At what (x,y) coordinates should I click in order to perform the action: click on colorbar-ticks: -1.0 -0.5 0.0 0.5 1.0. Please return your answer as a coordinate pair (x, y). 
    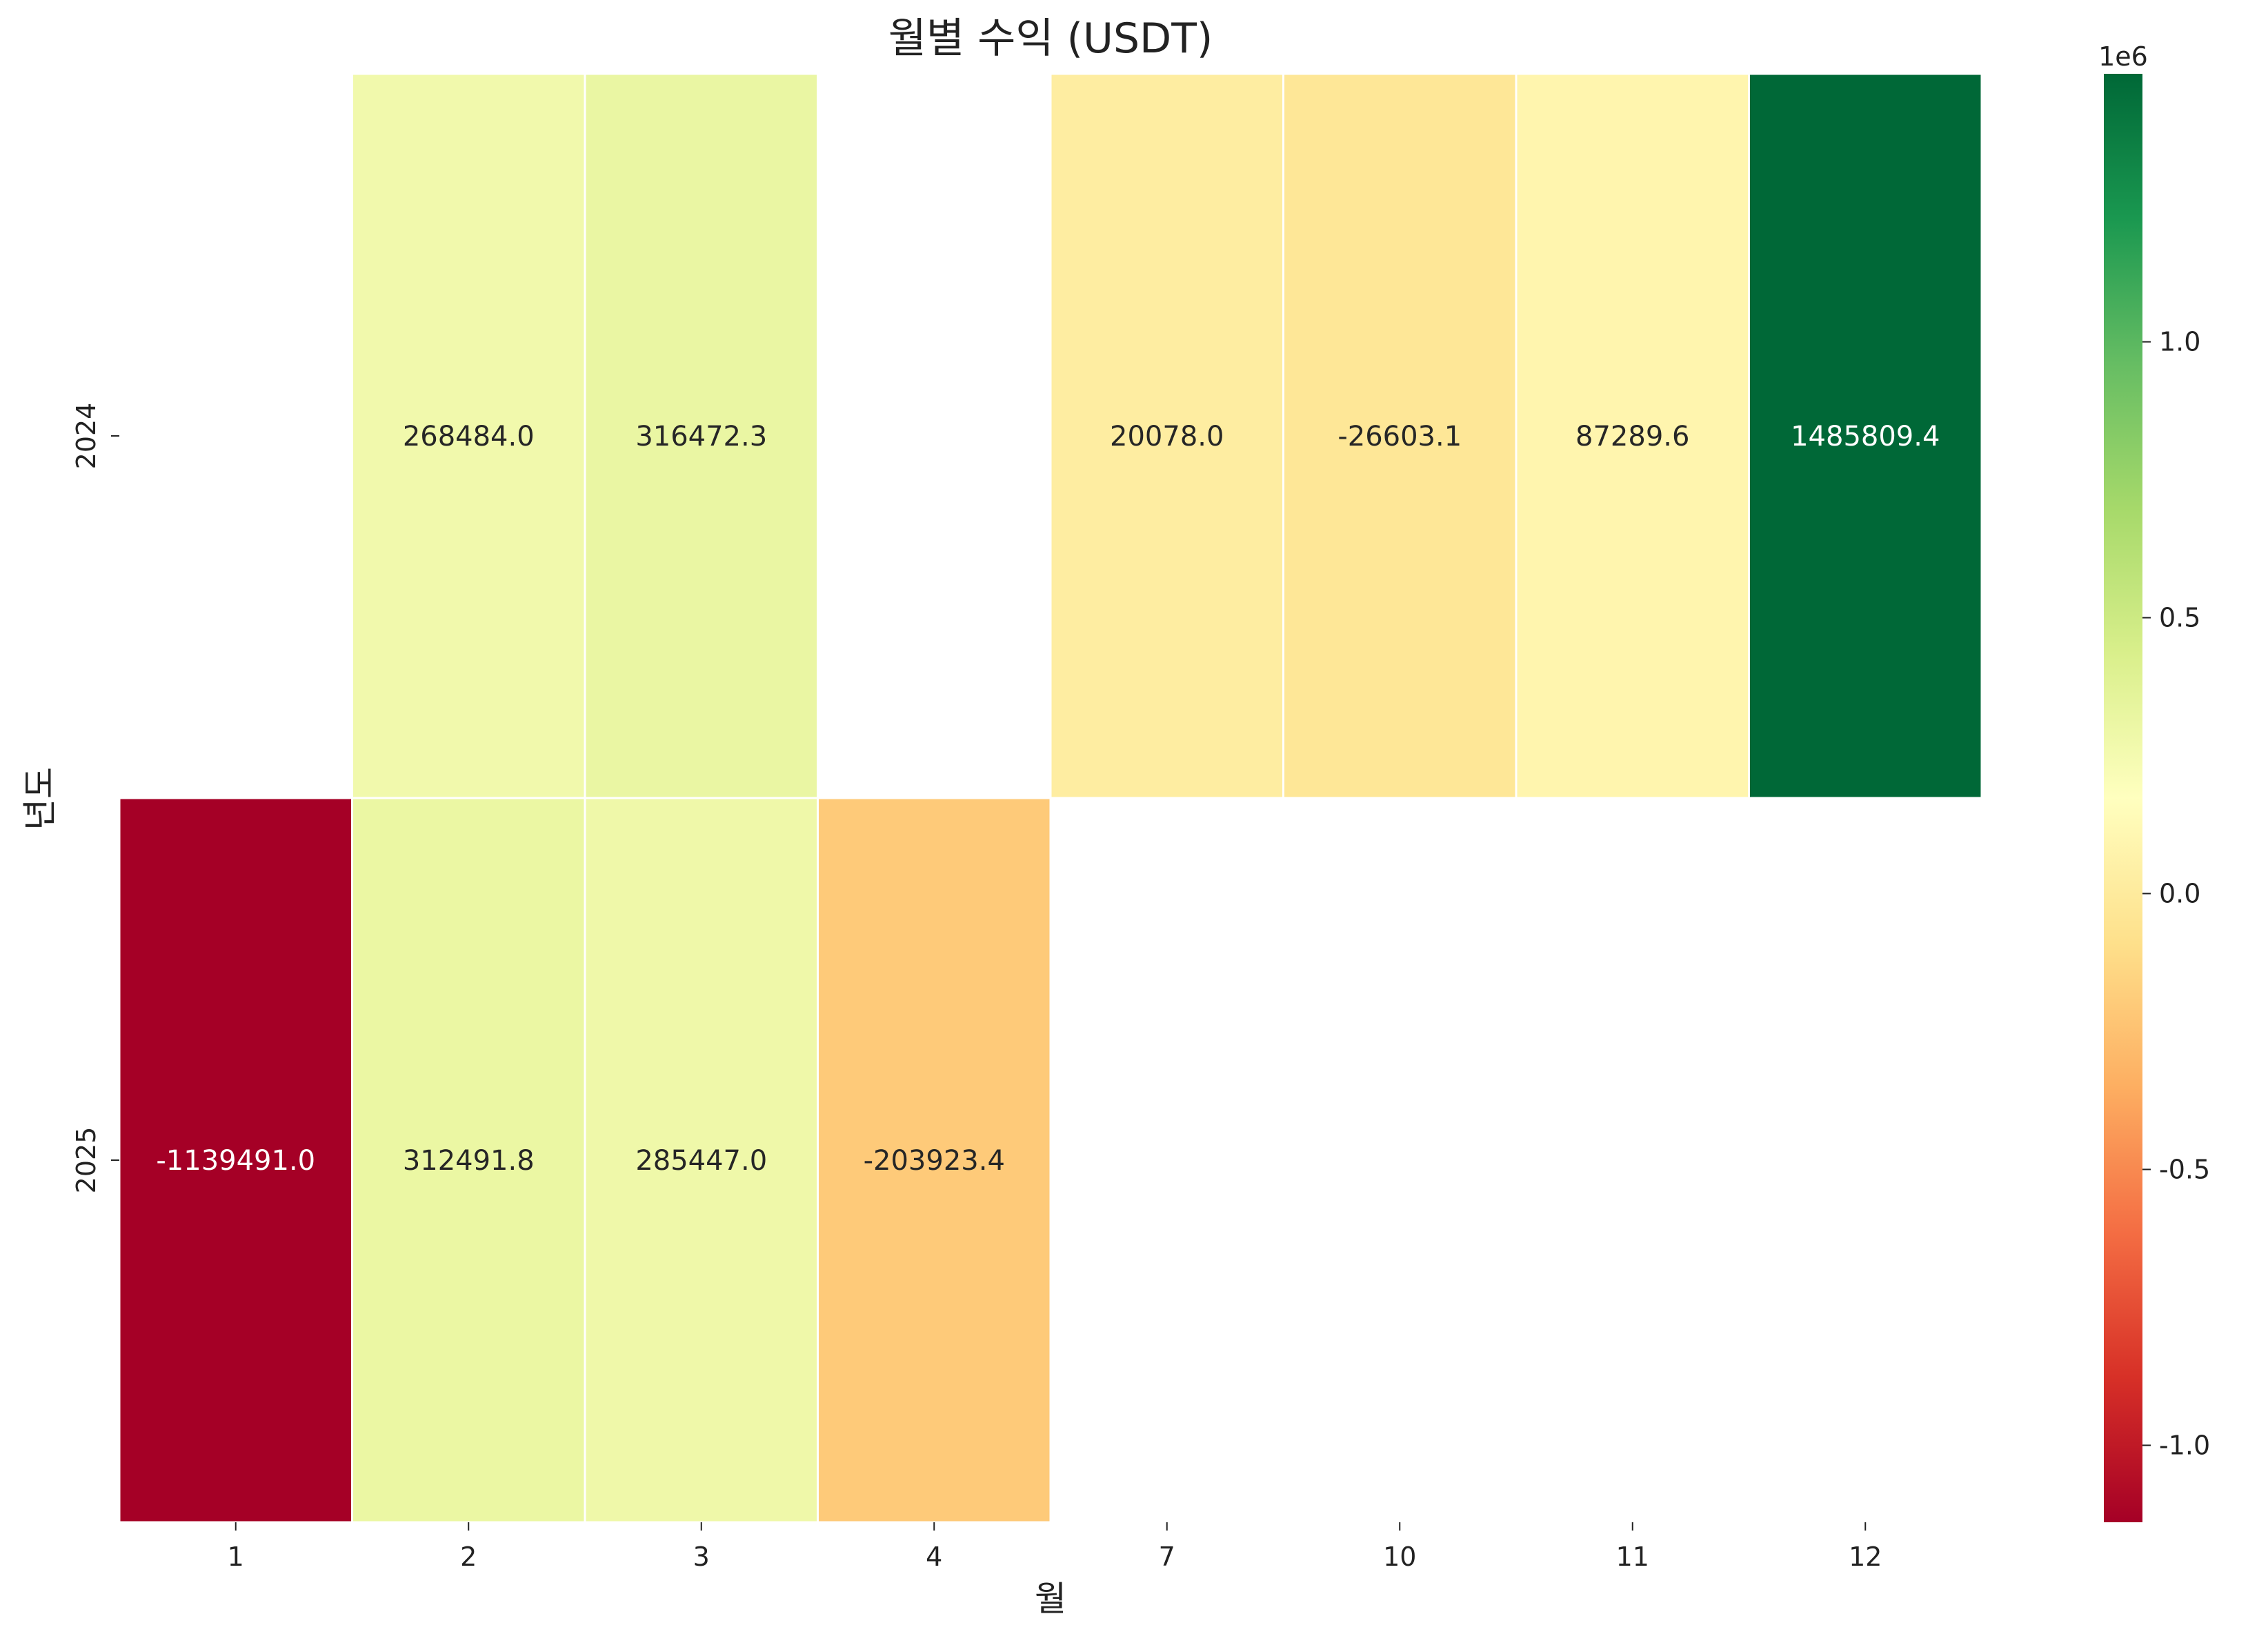
    Looking at the image, I should click on (2176, 894).